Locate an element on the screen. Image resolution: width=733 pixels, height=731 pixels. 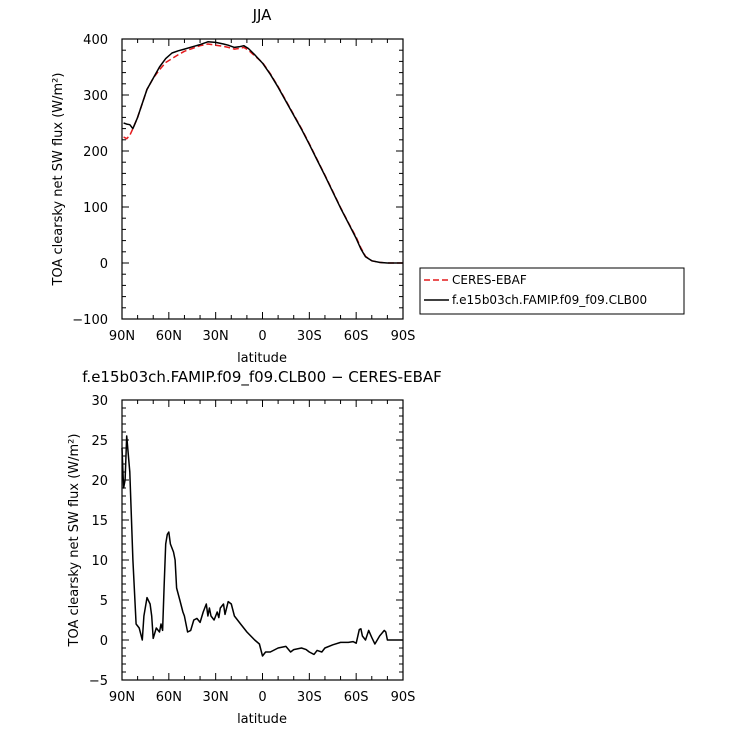
bottom-chart-y-tick-label: 15 is located at coordinates (99, 521).